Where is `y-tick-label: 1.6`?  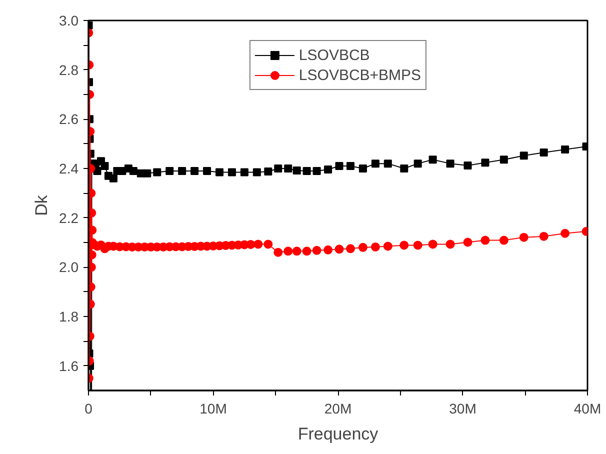 y-tick-label: 1.6 is located at coordinates (69, 366).